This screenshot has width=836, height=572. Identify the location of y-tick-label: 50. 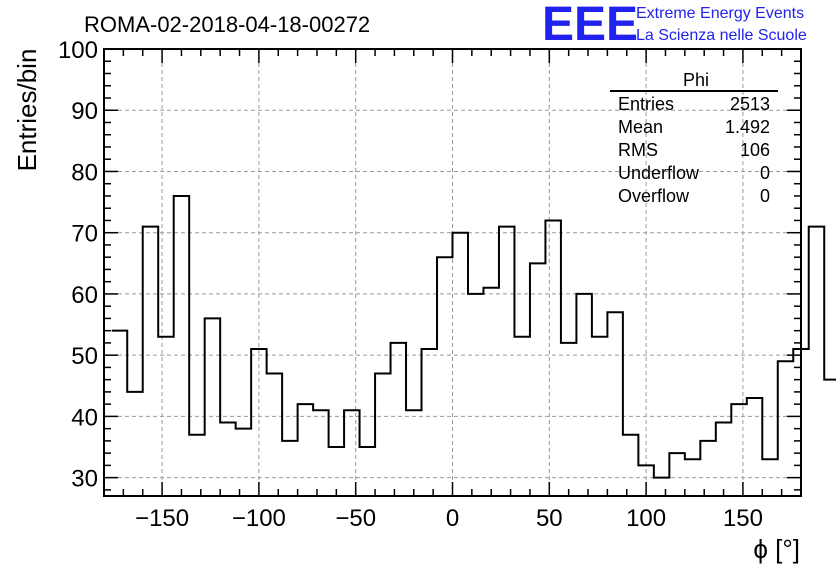
(84, 356).